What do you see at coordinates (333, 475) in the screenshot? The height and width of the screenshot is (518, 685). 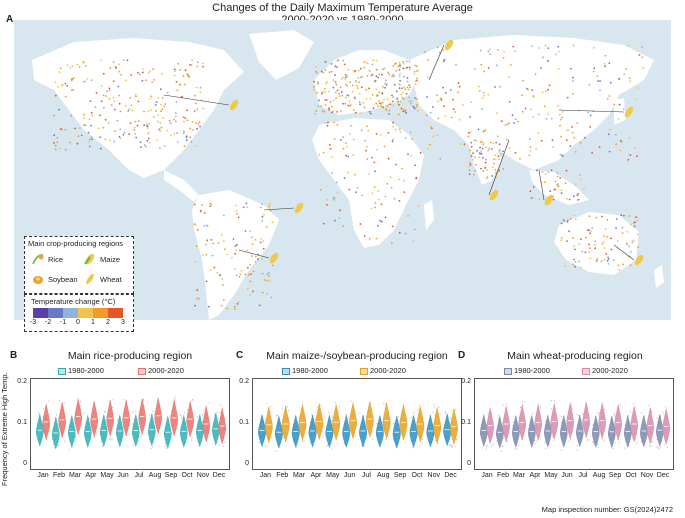 I see `x-tick-label: May` at bounding box center [333, 475].